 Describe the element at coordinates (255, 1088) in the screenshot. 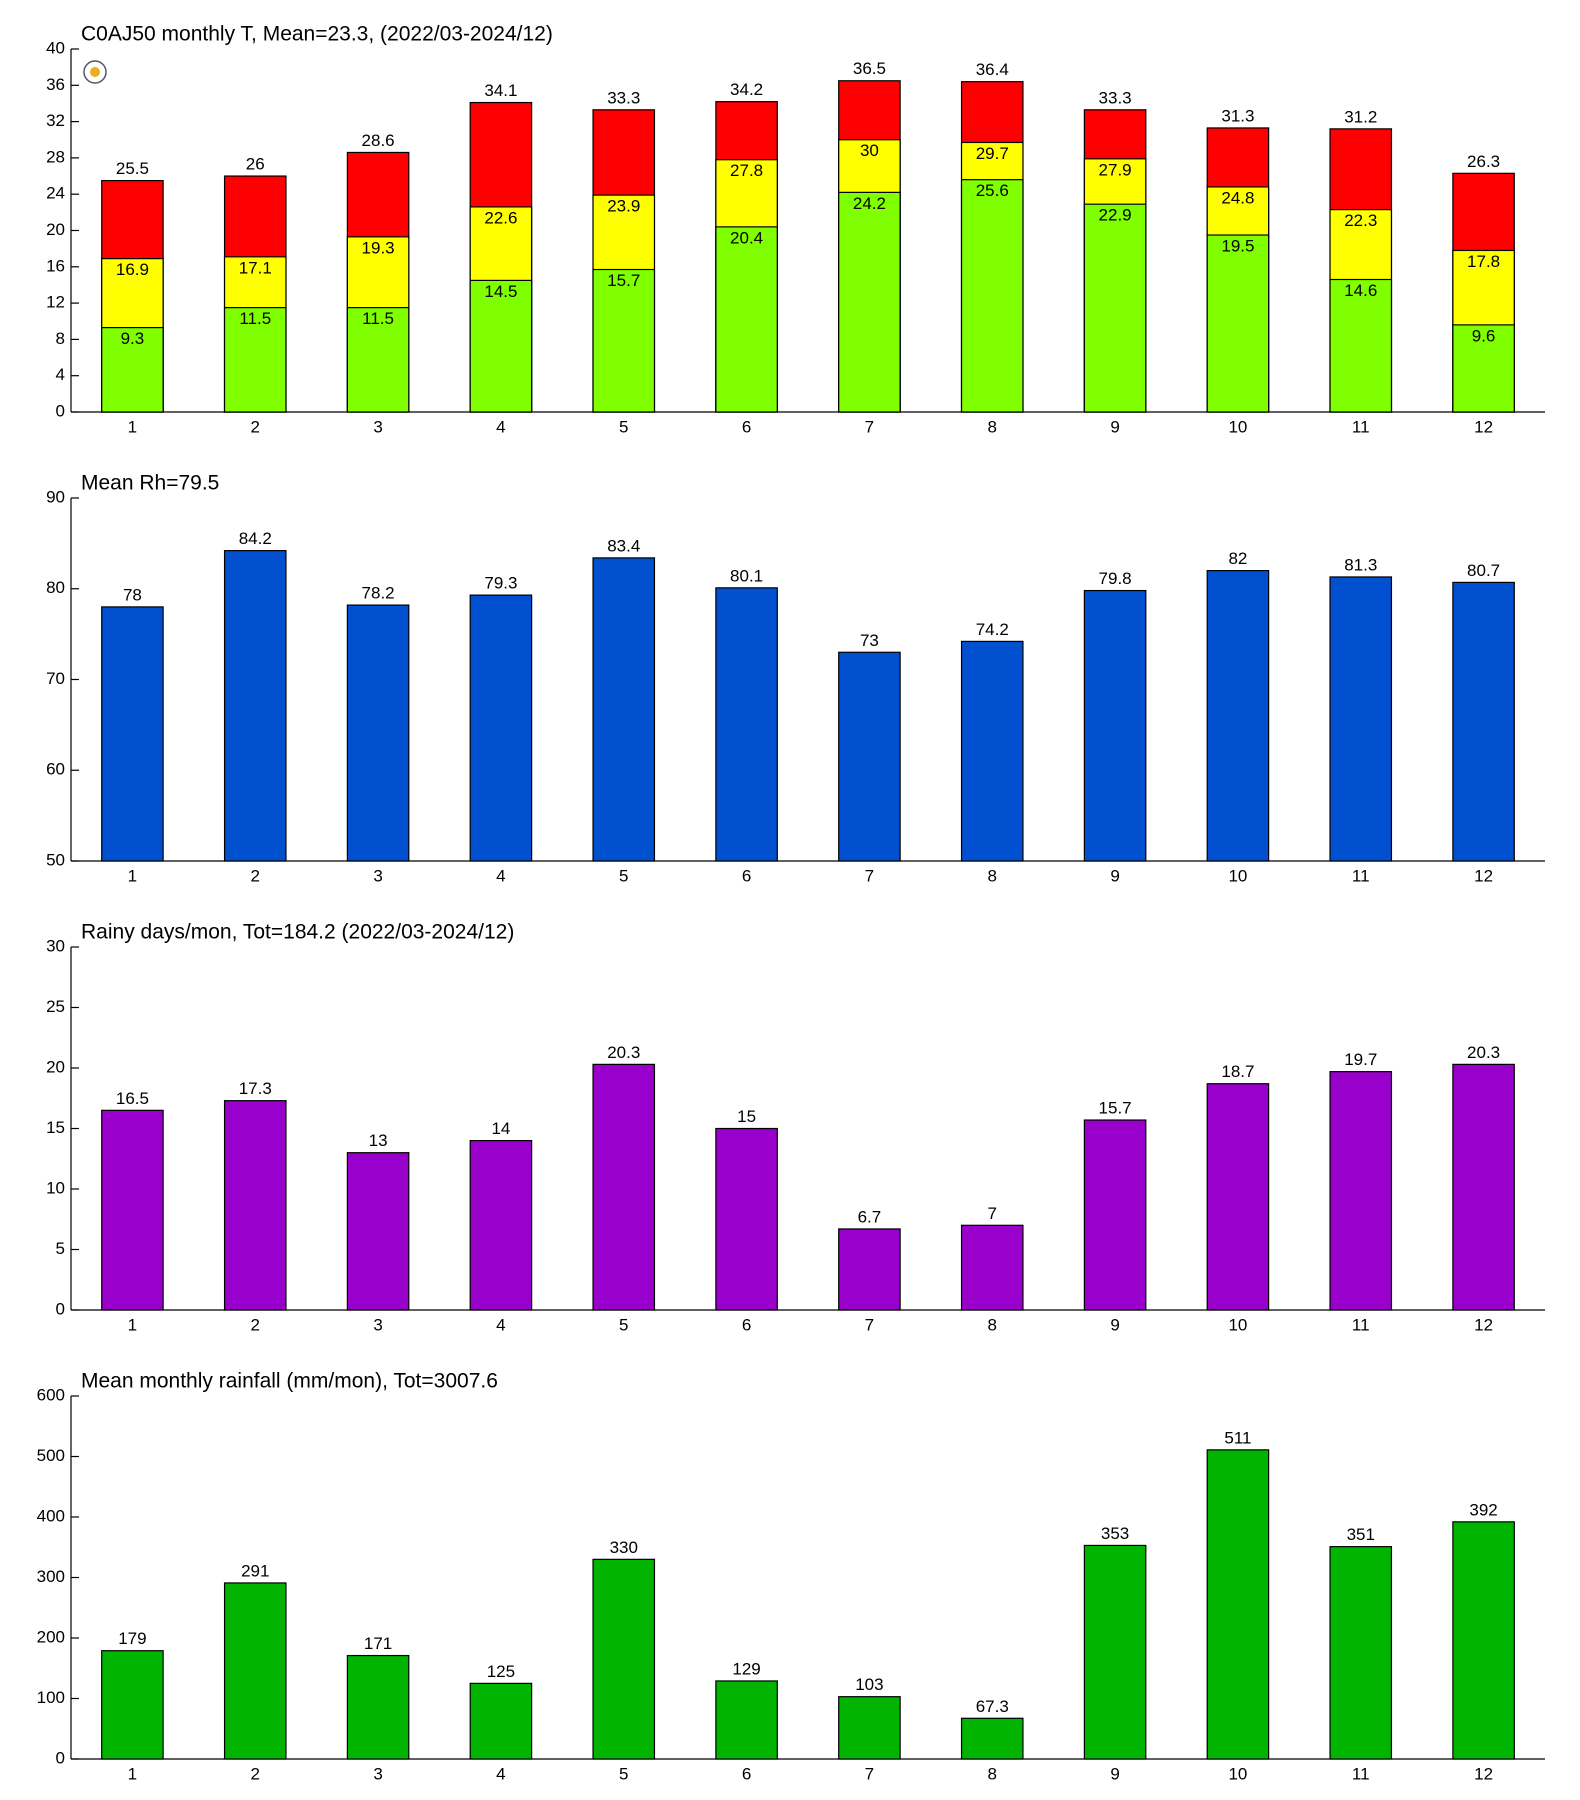

I see `data-label: 17.3` at that location.